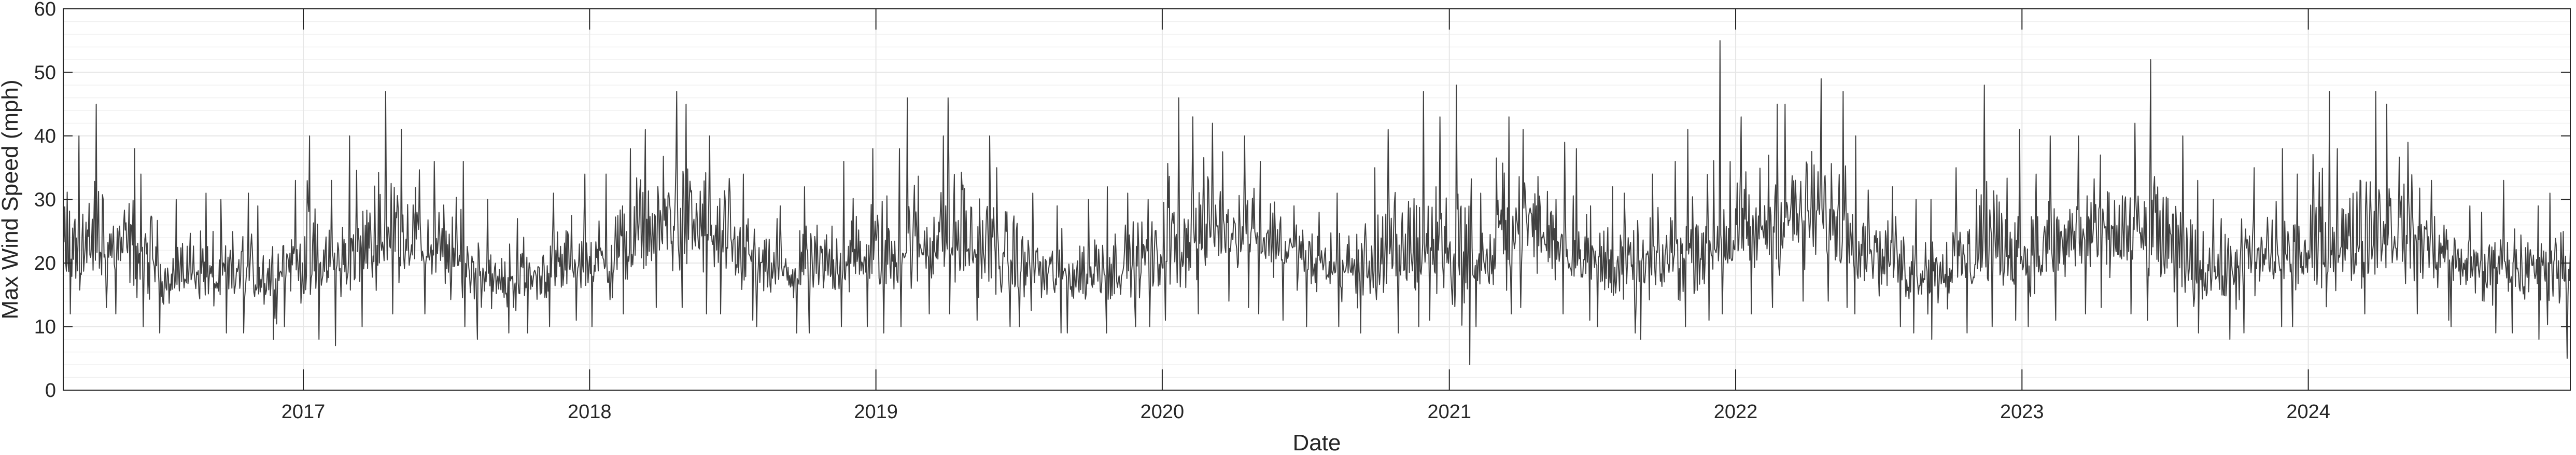 This screenshot has width=2576, height=455. What do you see at coordinates (50, 391) in the screenshot?
I see `y-tick-label: 0` at bounding box center [50, 391].